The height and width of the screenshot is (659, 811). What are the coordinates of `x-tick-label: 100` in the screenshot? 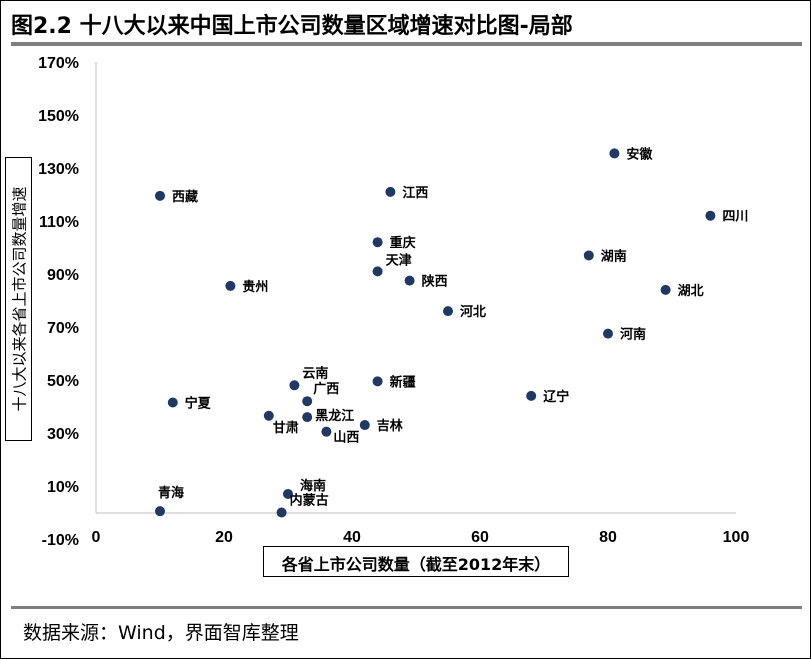 It's located at (736, 537).